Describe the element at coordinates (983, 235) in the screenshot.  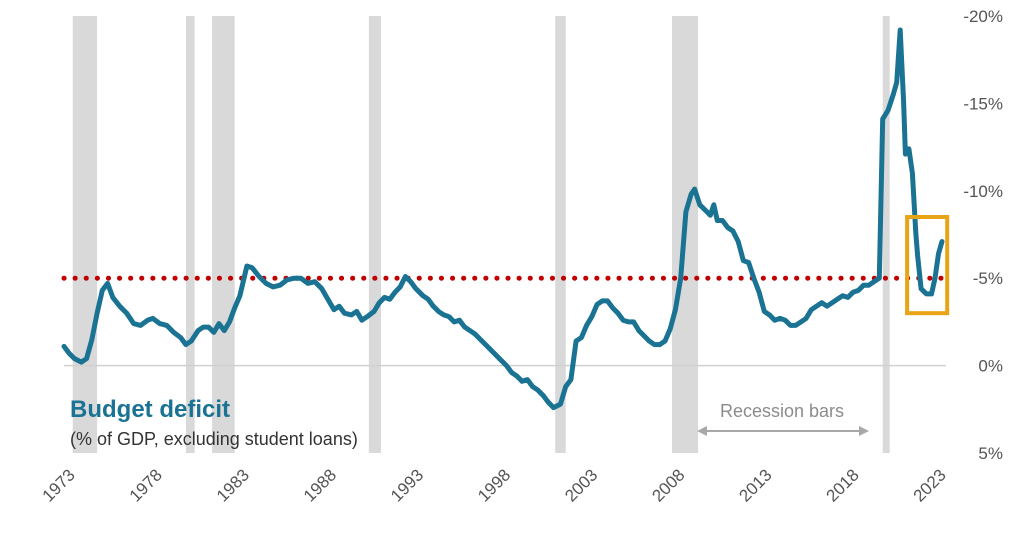
I see `y-axis-ticks: -20% -15% -10% -5% 0% 5%` at that location.